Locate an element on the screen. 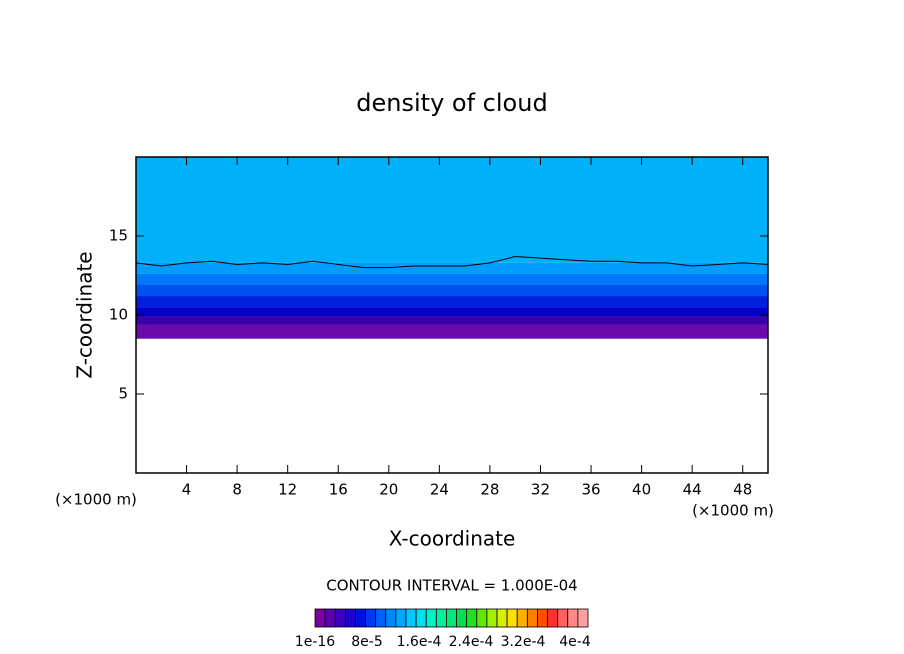 Image resolution: width=904 pixels, height=654 pixels. y-axis-label: Z-coordinate is located at coordinates (85, 314).